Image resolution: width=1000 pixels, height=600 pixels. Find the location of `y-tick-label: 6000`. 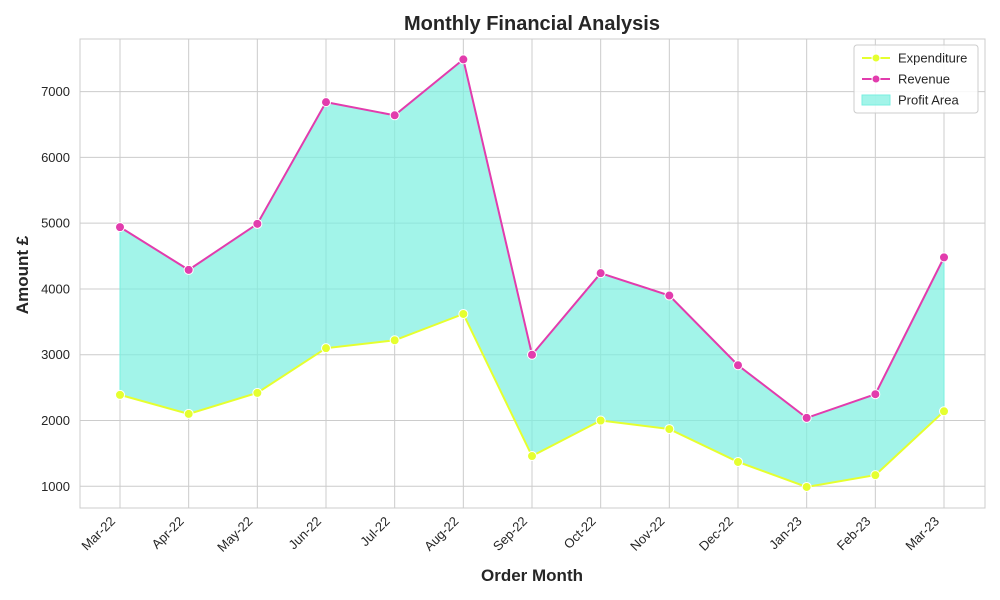

y-tick-label: 6000 is located at coordinates (55, 157).